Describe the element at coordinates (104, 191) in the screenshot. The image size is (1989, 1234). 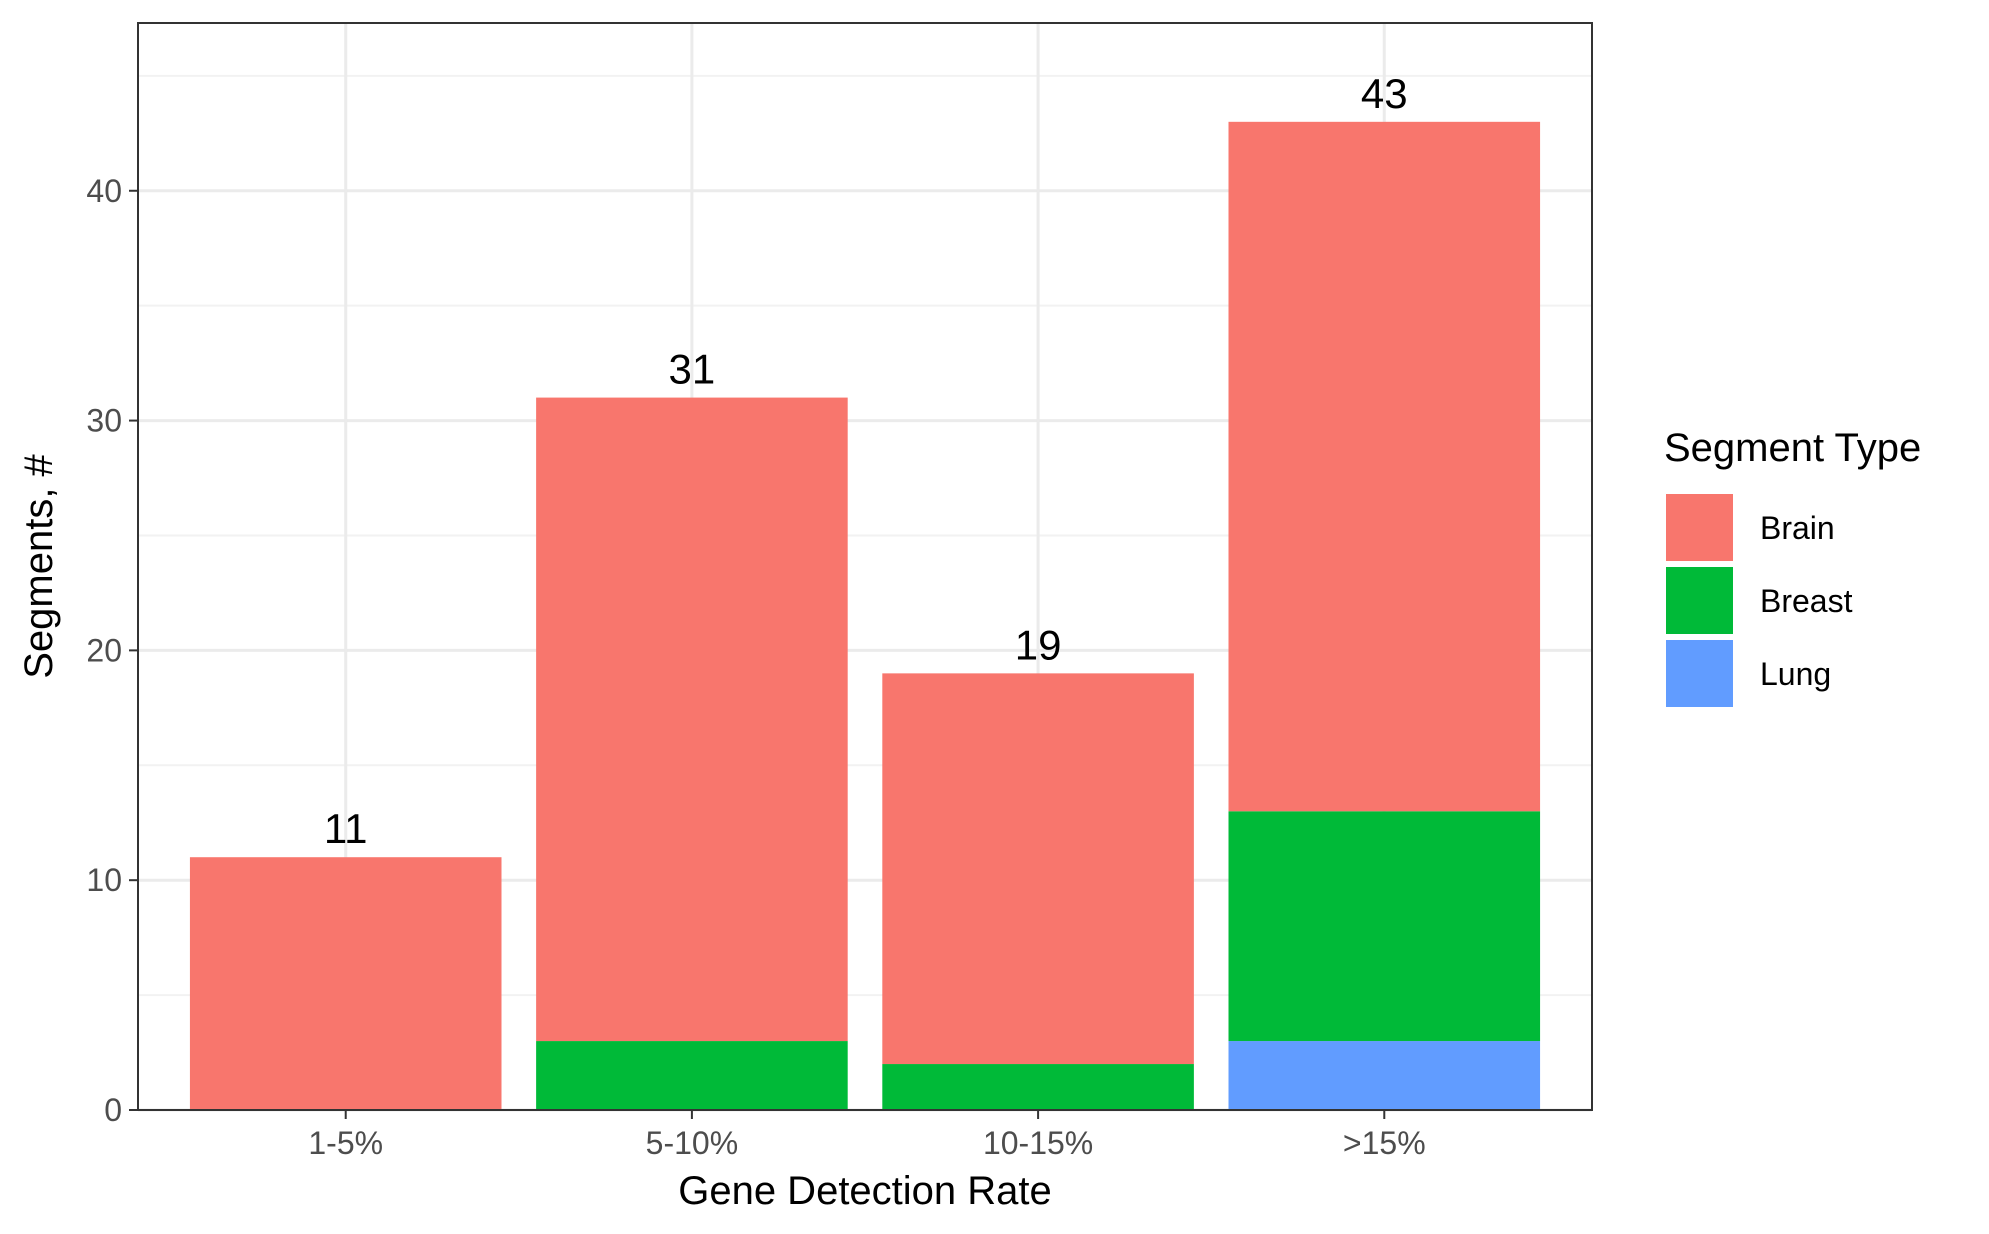
I see `y-tick-label: 40` at that location.